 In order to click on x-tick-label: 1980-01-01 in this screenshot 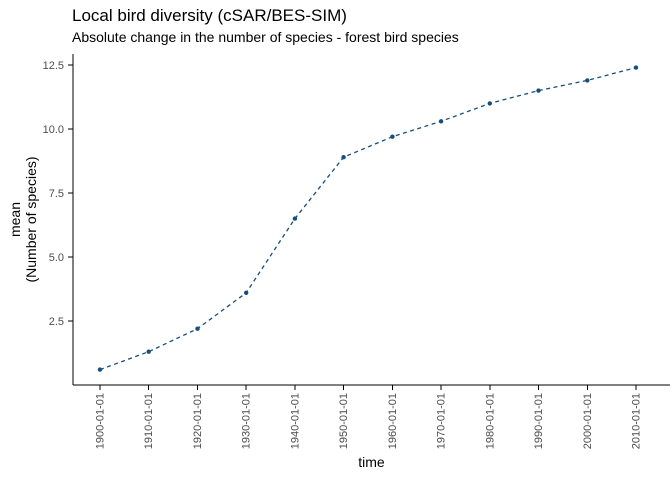, I will do `click(490, 421)`.